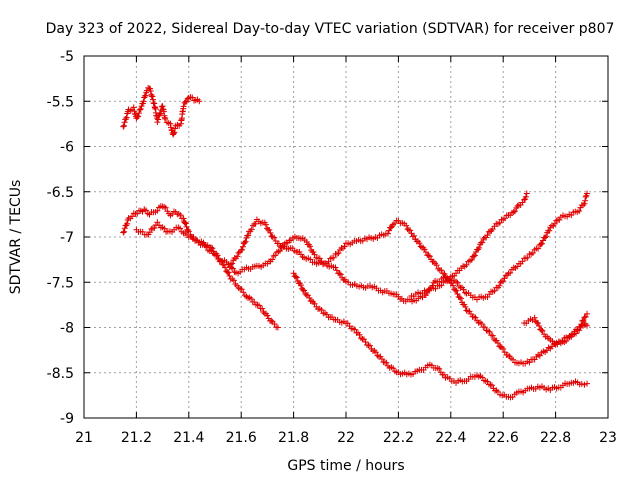 The image size is (640, 480). Describe the element at coordinates (503, 438) in the screenshot. I see `x-tick-label: 22.6` at that location.